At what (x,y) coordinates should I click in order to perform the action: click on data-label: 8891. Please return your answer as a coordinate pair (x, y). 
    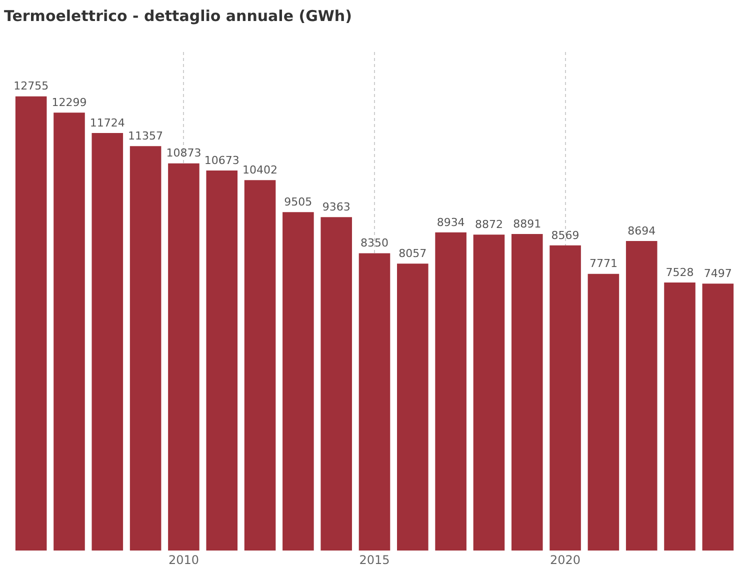
    Looking at the image, I should click on (527, 223).